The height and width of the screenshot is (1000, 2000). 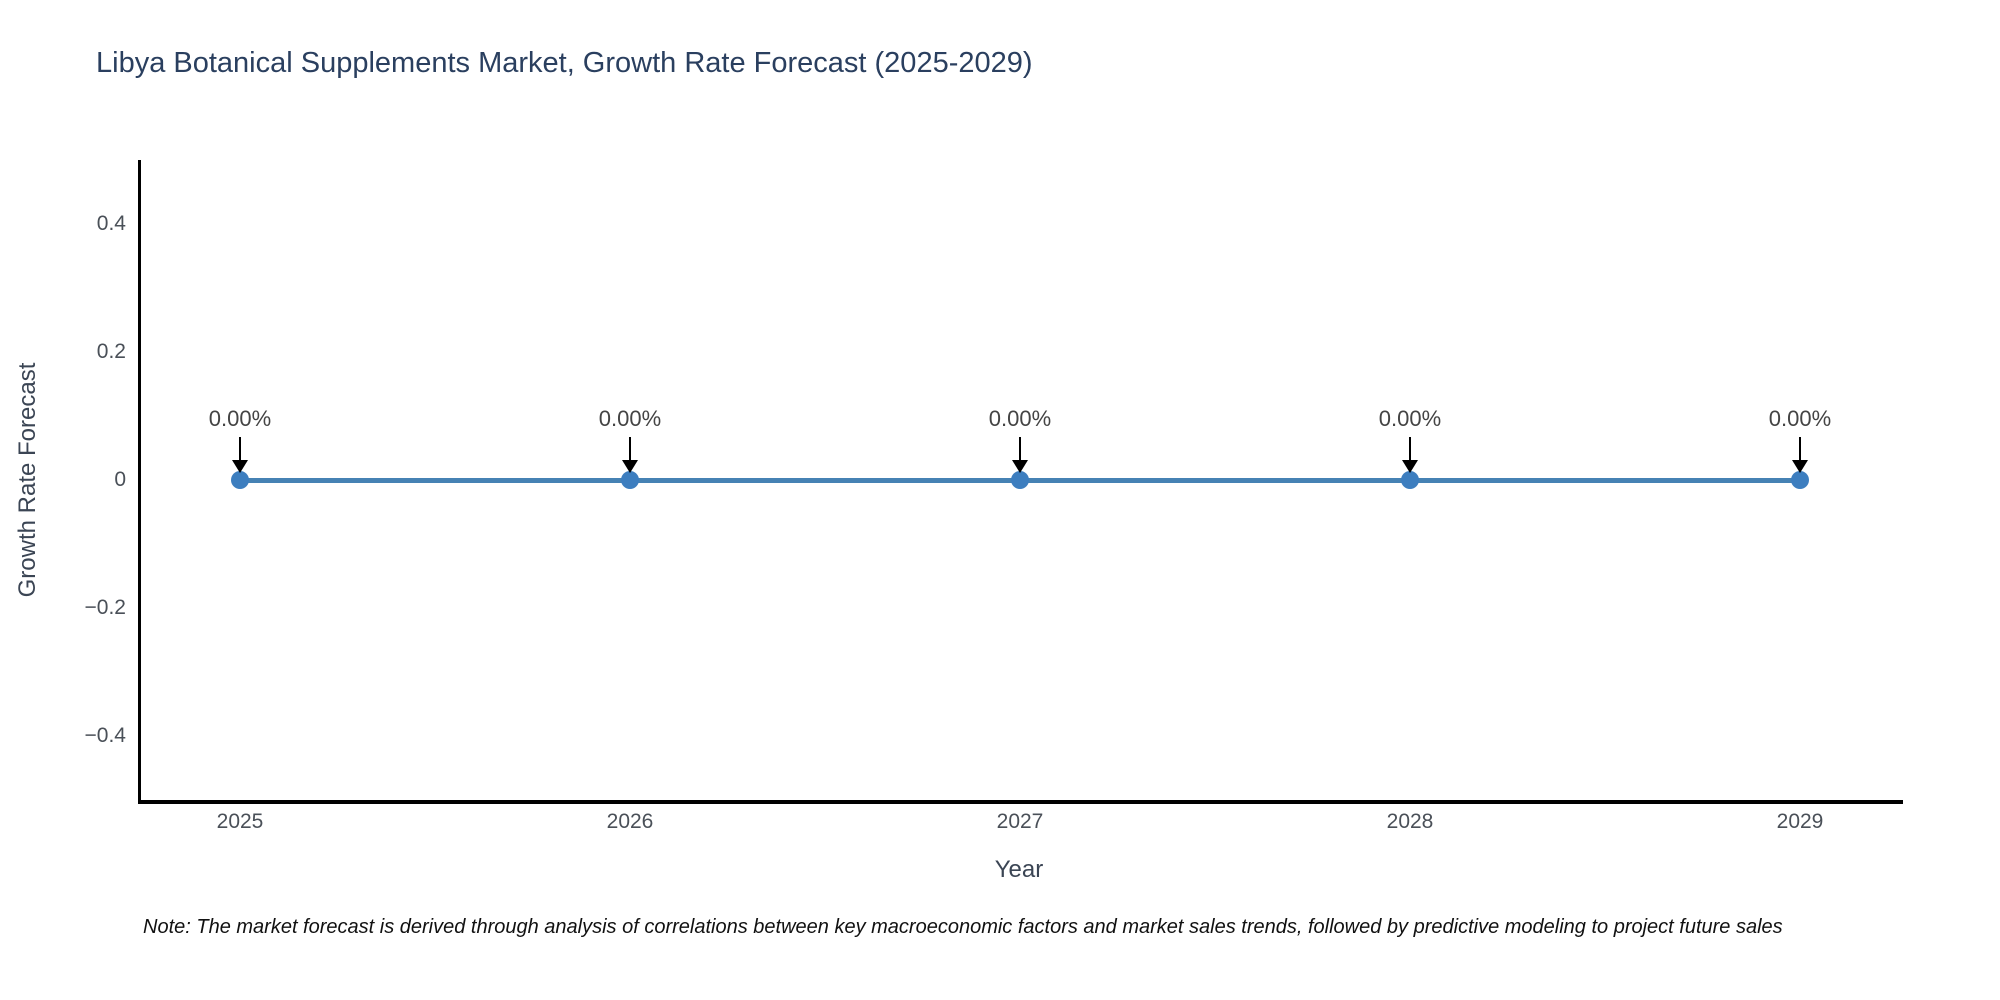 What do you see at coordinates (630, 821) in the screenshot?
I see `x-tick-label: 2026` at bounding box center [630, 821].